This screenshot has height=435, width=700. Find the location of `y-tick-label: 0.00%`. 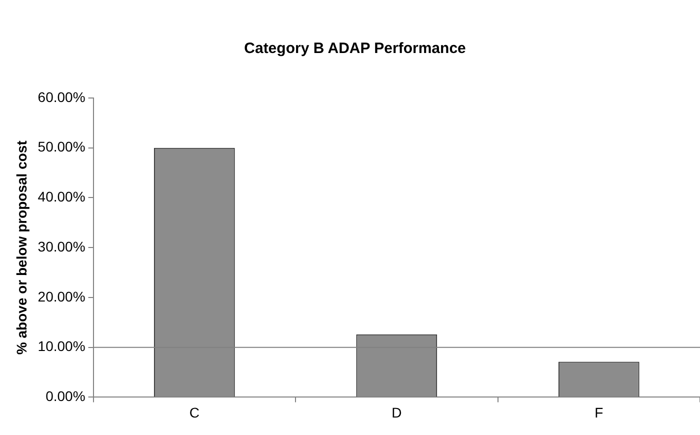

y-tick-label: 0.00% is located at coordinates (66, 396).